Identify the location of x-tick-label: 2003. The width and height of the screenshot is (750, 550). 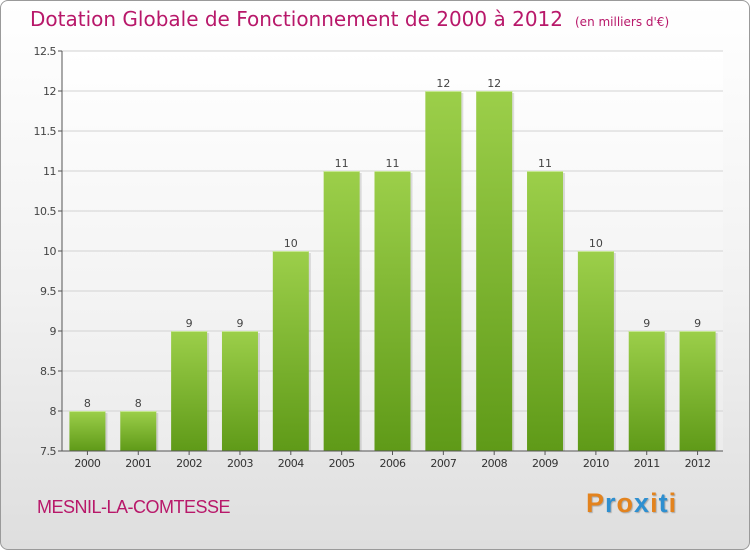
(240, 463).